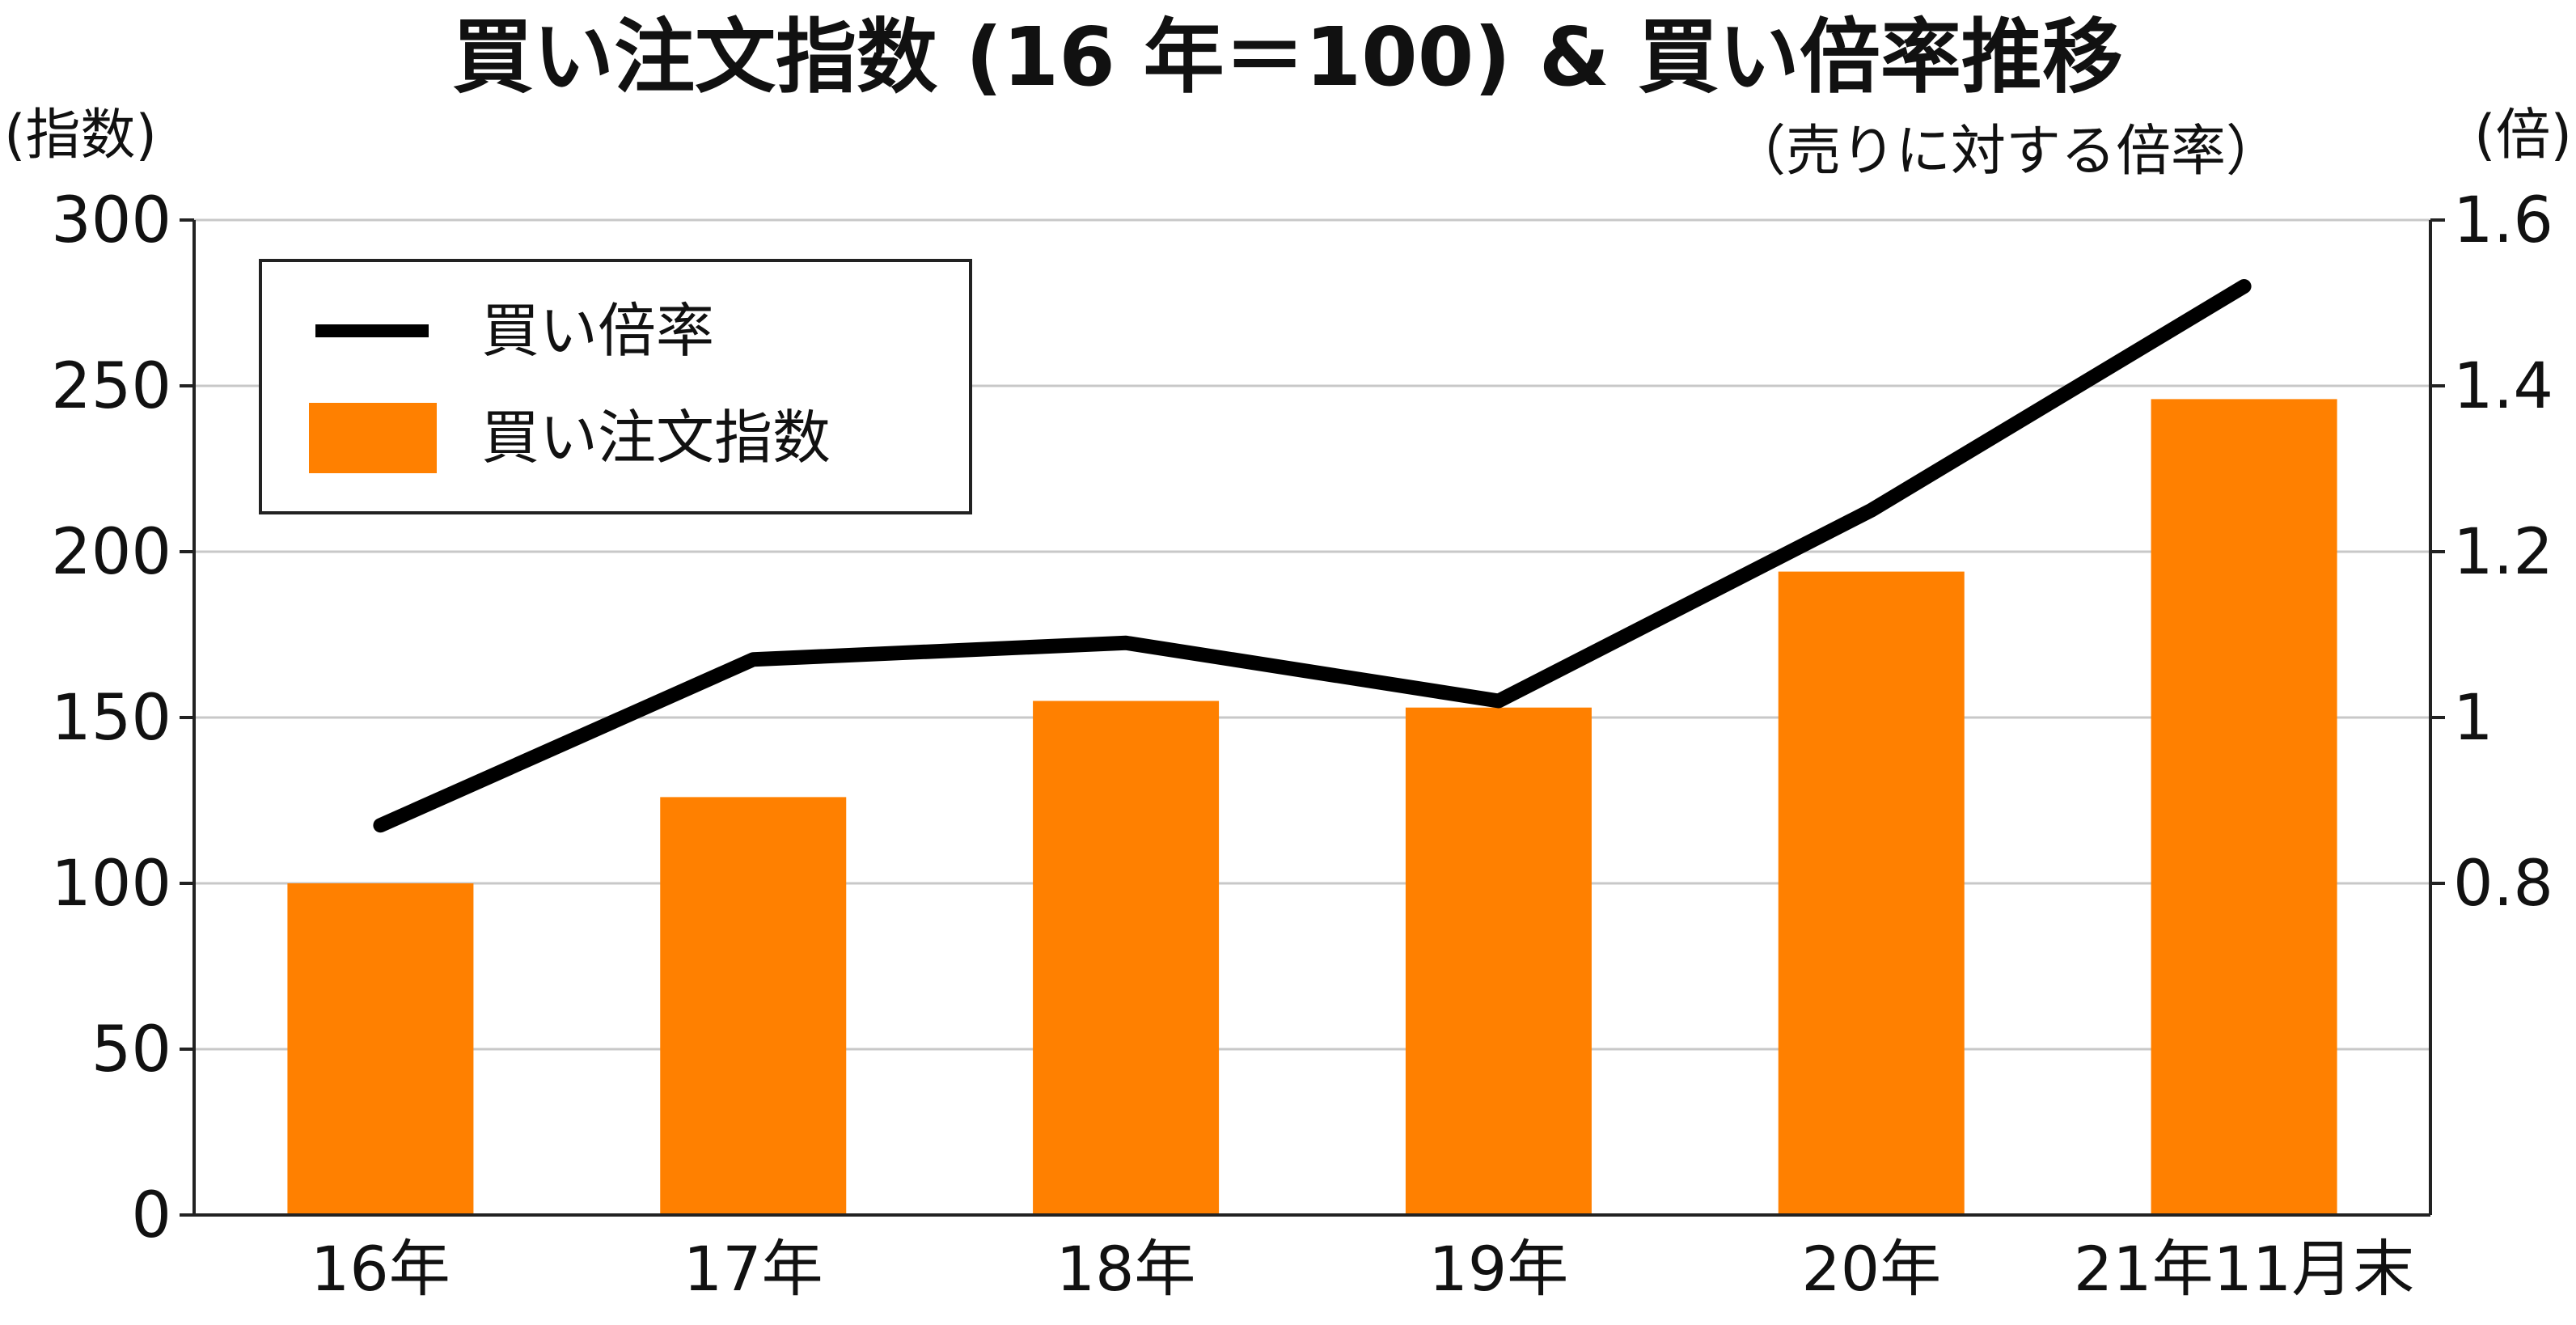 The width and height of the screenshot is (2576, 1325). I want to click on legend-label-index: 買い注文指数, so click(656, 438).